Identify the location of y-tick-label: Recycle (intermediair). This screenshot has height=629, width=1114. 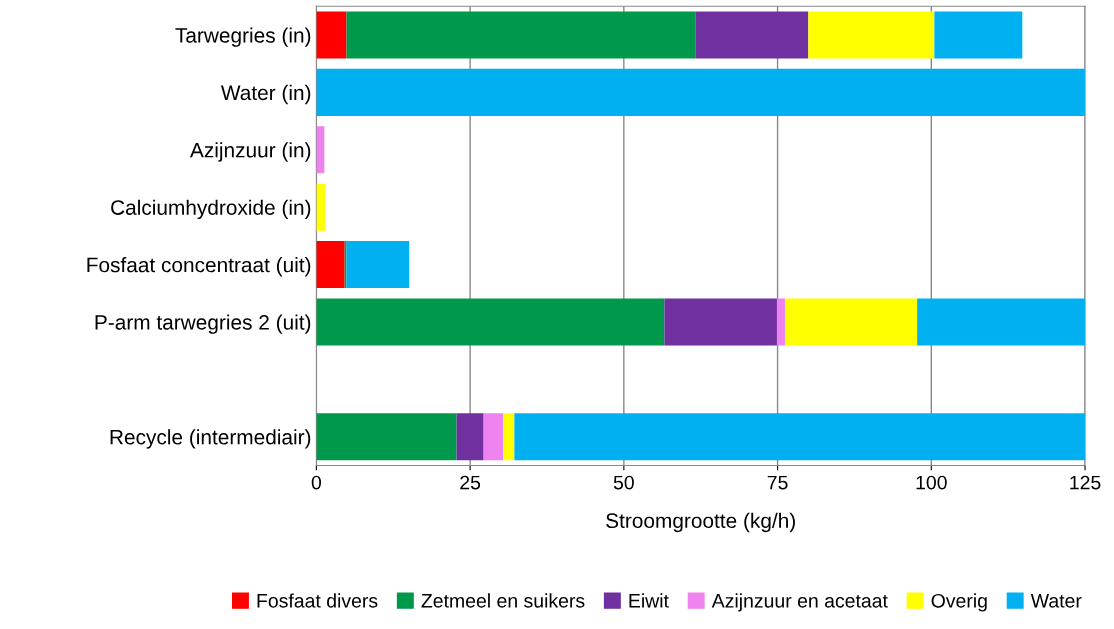
(210, 439).